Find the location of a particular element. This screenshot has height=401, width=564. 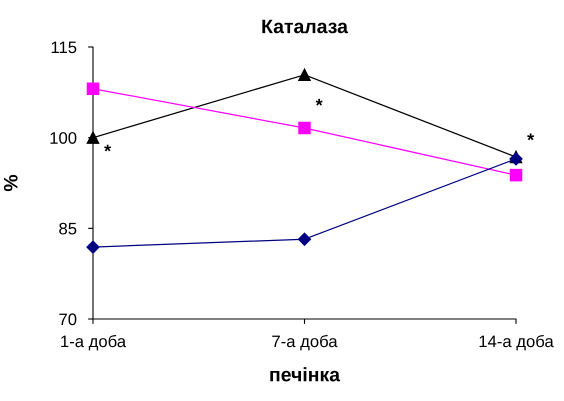

y-tick-label: 70 is located at coordinates (67, 319).